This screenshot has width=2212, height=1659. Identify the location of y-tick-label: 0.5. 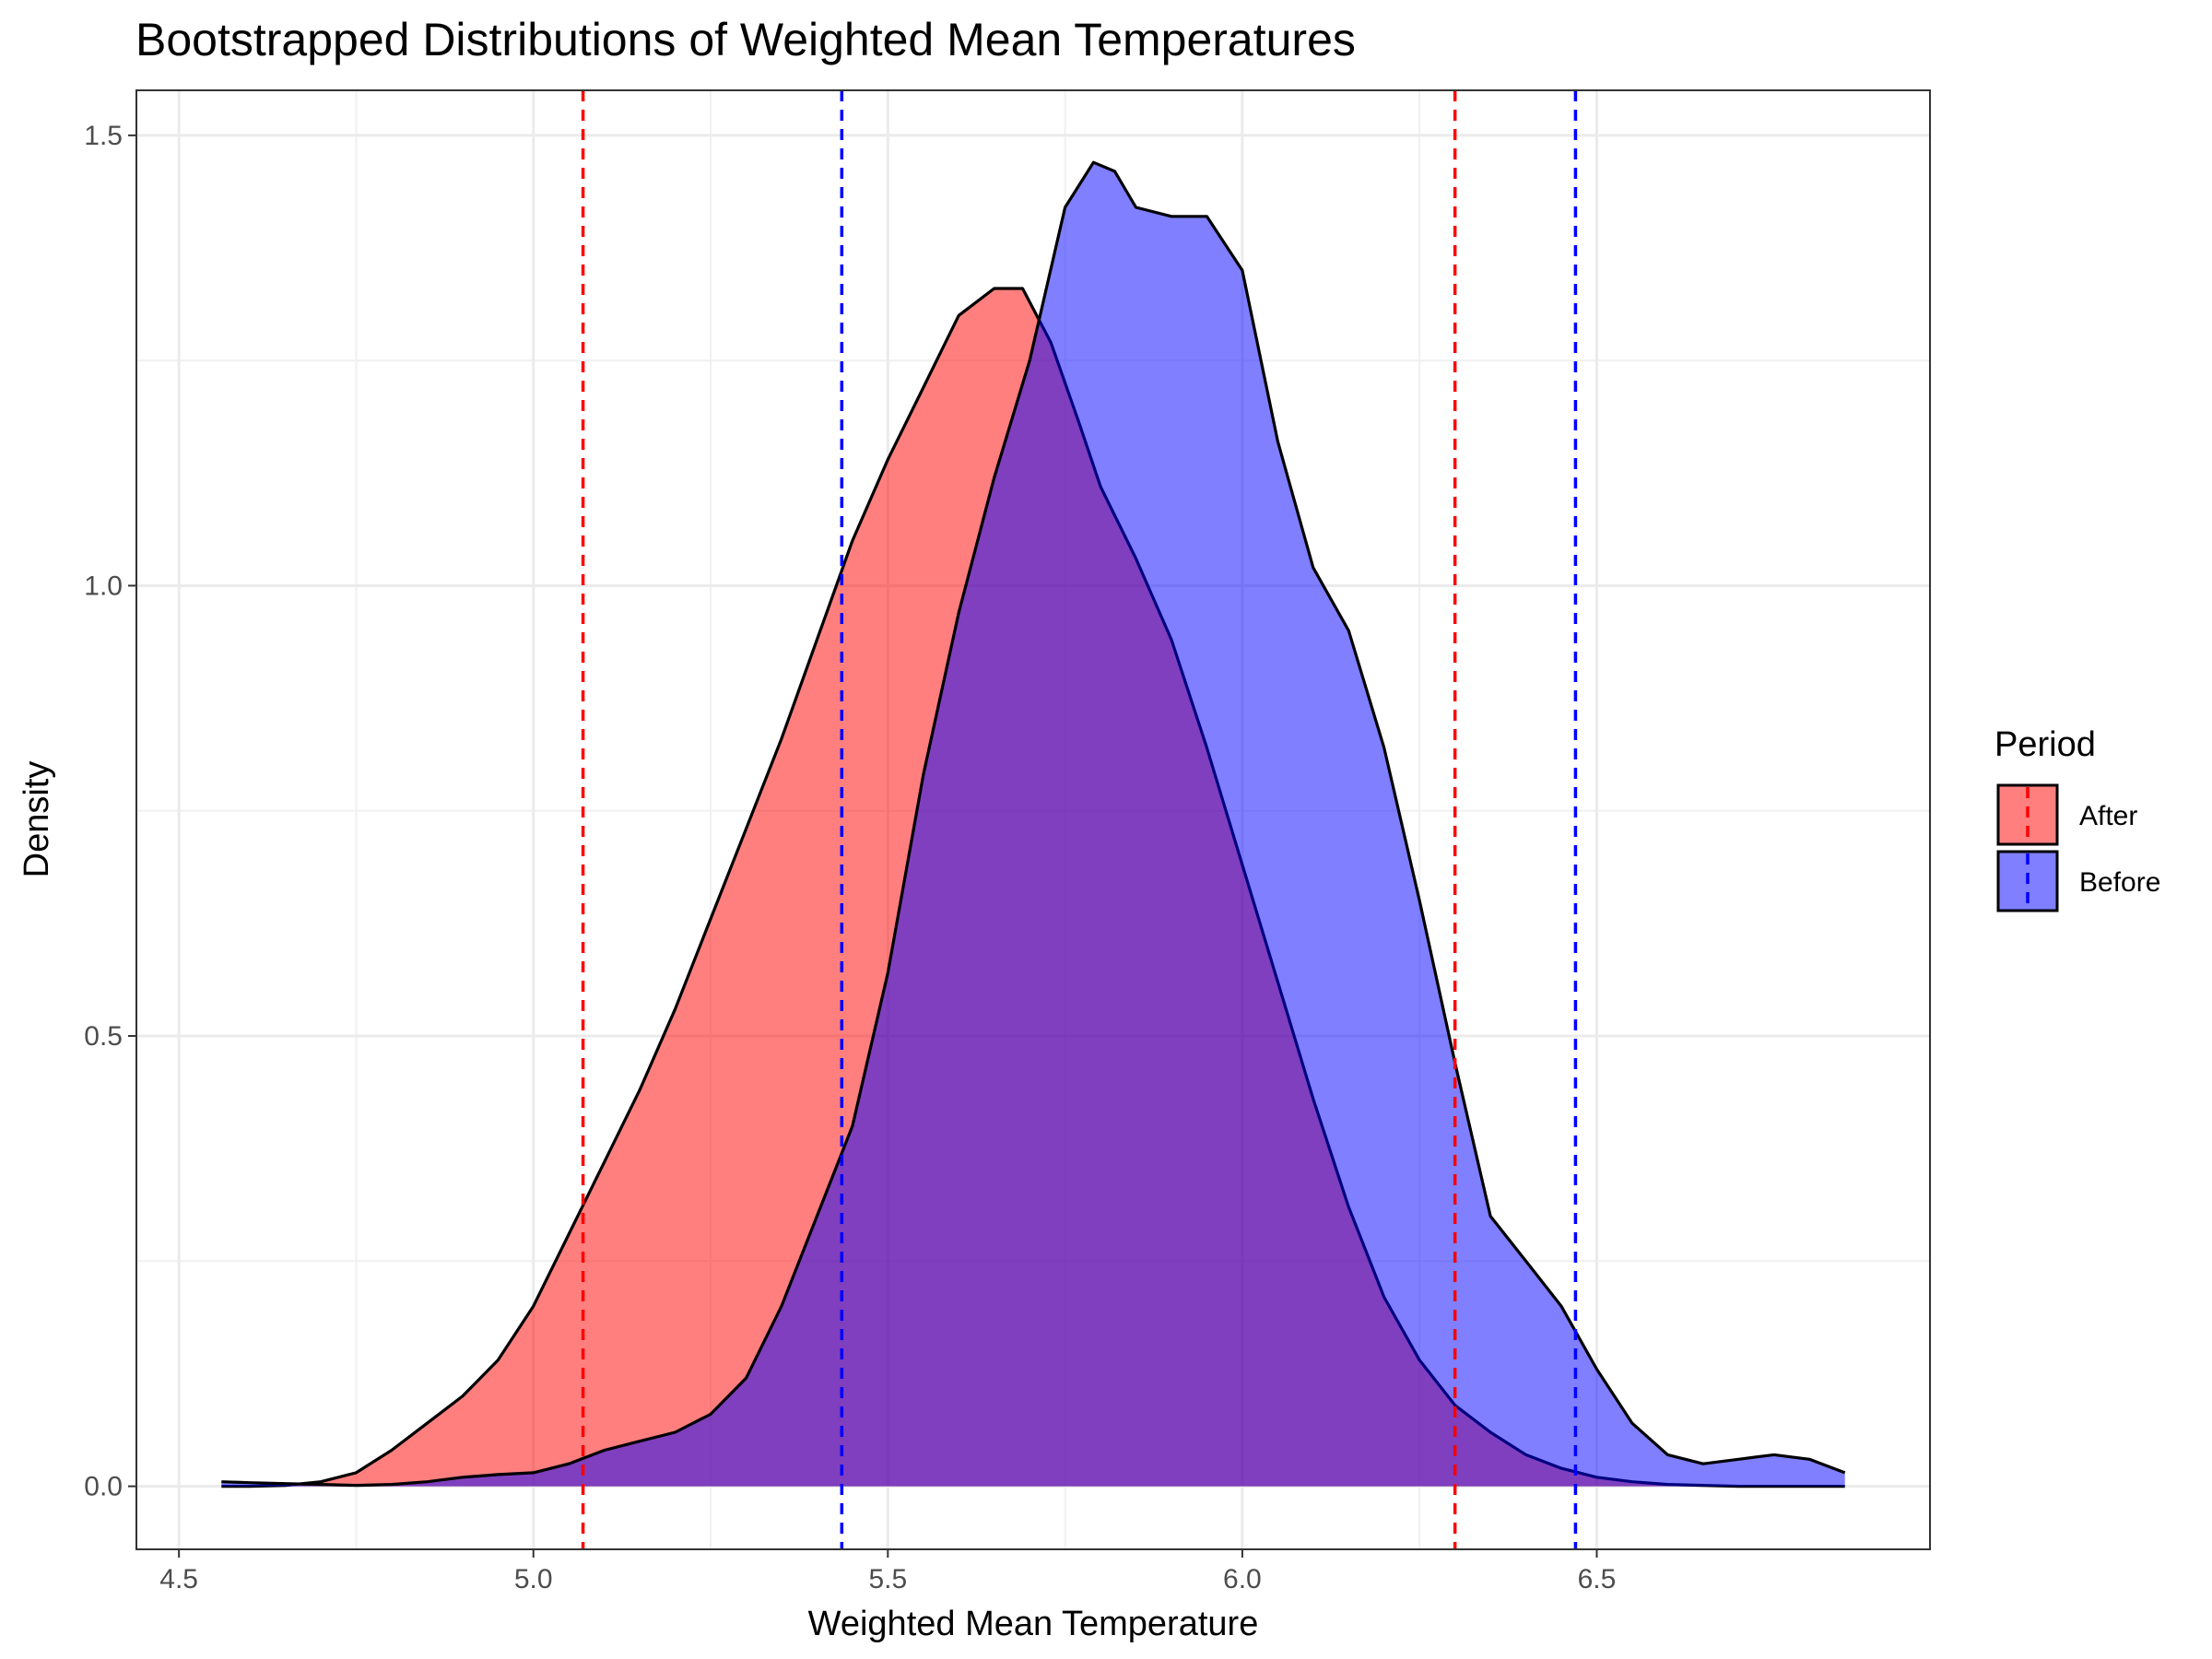
(103, 1036).